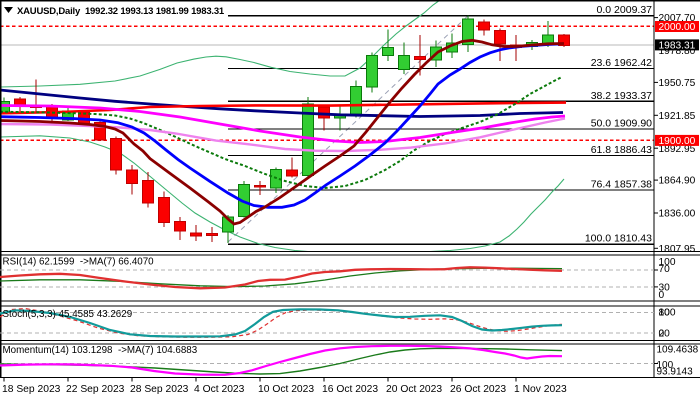  What do you see at coordinates (677, 83) in the screenshot?
I see `svg-text: 1950.75` at bounding box center [677, 83].